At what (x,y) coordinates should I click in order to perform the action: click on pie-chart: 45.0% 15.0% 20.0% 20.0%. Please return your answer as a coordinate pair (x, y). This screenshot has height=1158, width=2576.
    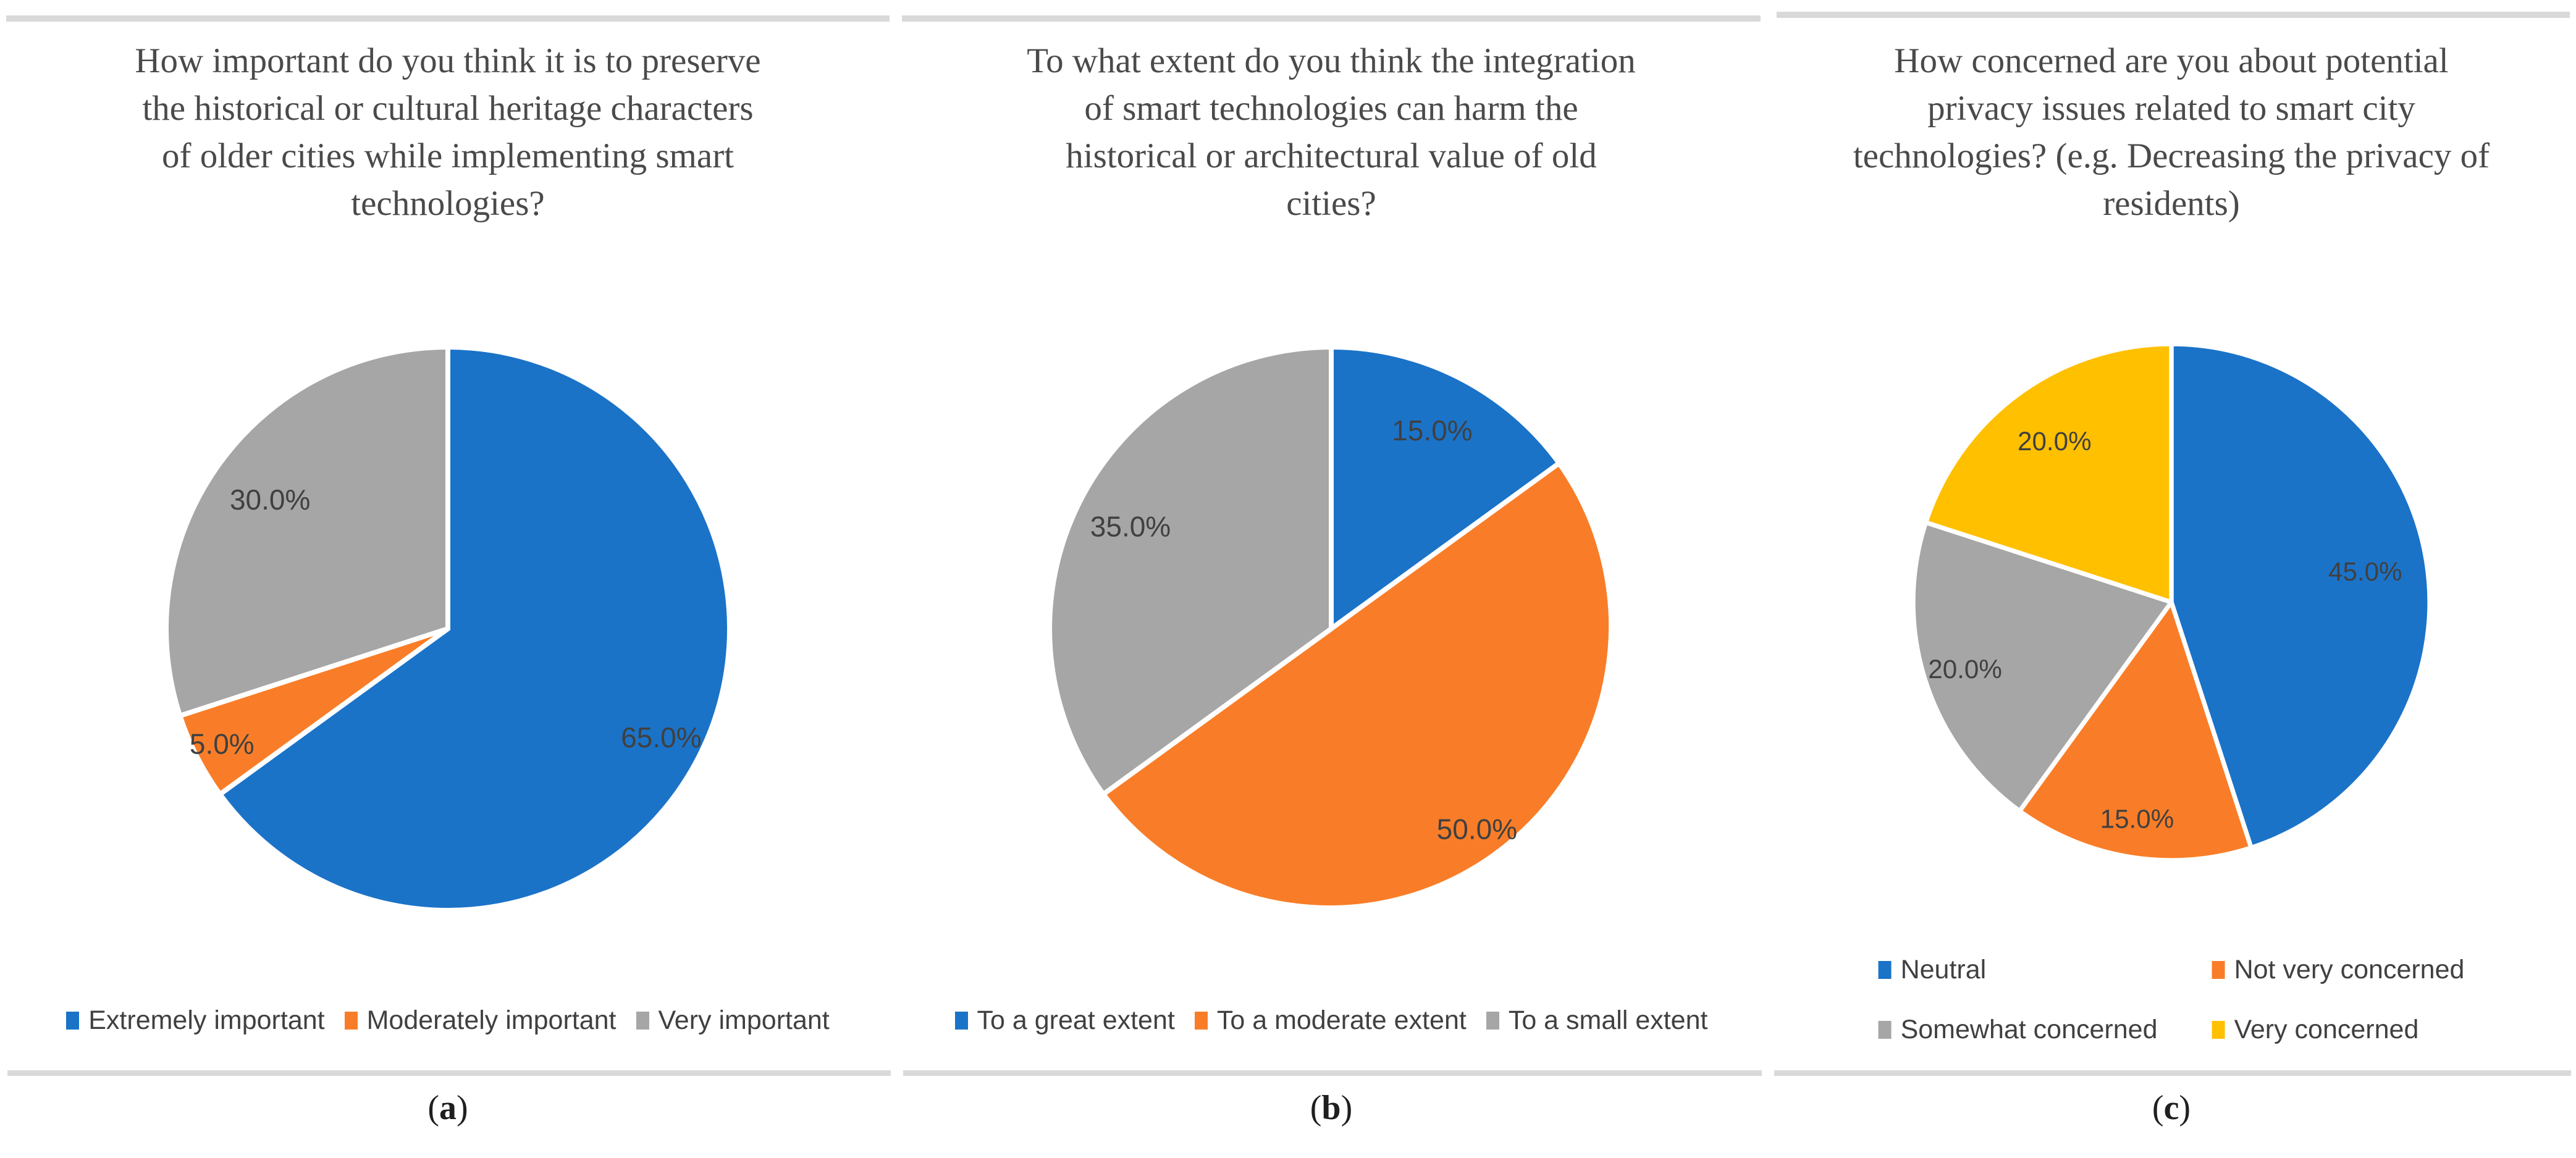
    Looking at the image, I should click on (2171, 602).